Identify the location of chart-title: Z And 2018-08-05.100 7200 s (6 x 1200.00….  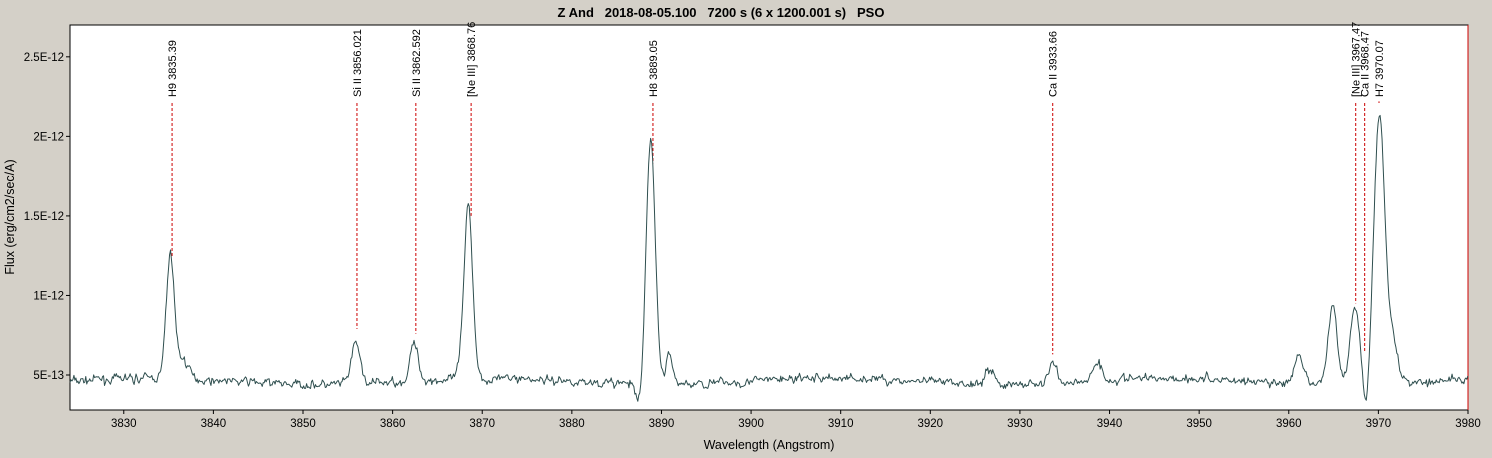
(721, 12).